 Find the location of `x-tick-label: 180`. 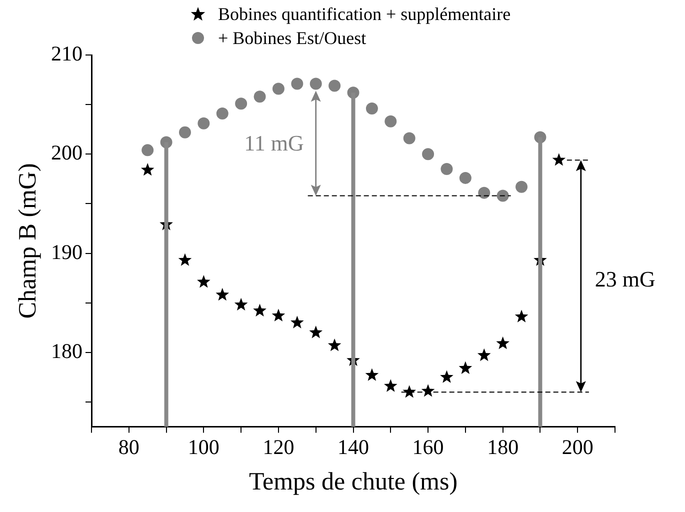

x-tick-label: 180 is located at coordinates (503, 446).